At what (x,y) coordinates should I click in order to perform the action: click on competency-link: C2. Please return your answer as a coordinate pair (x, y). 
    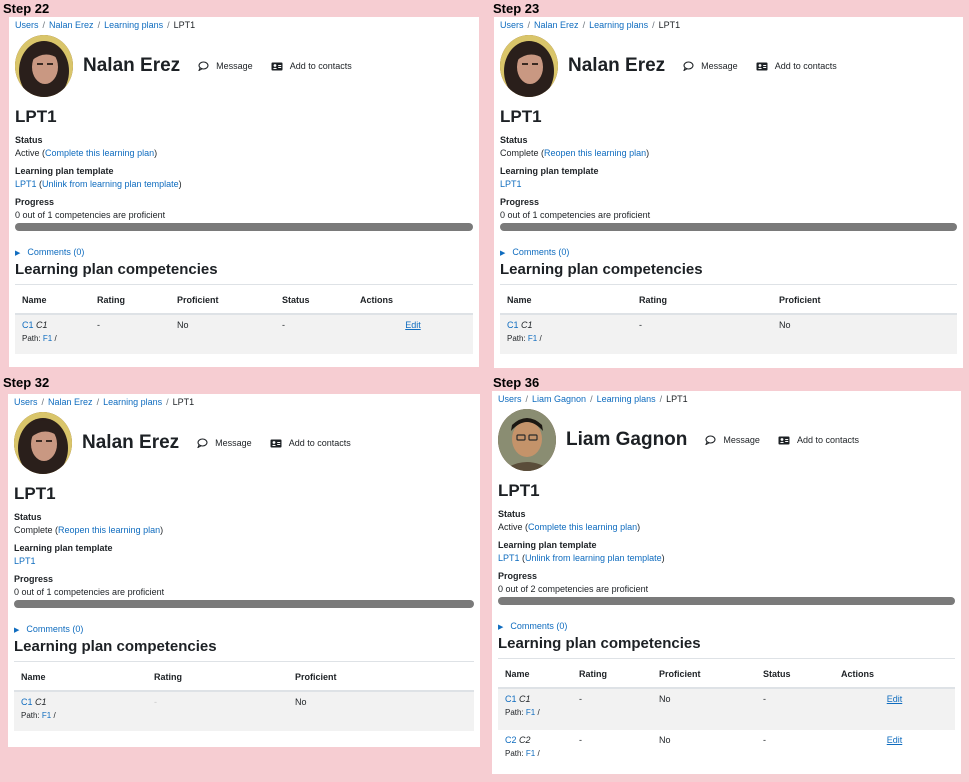
    Looking at the image, I should click on (511, 740).